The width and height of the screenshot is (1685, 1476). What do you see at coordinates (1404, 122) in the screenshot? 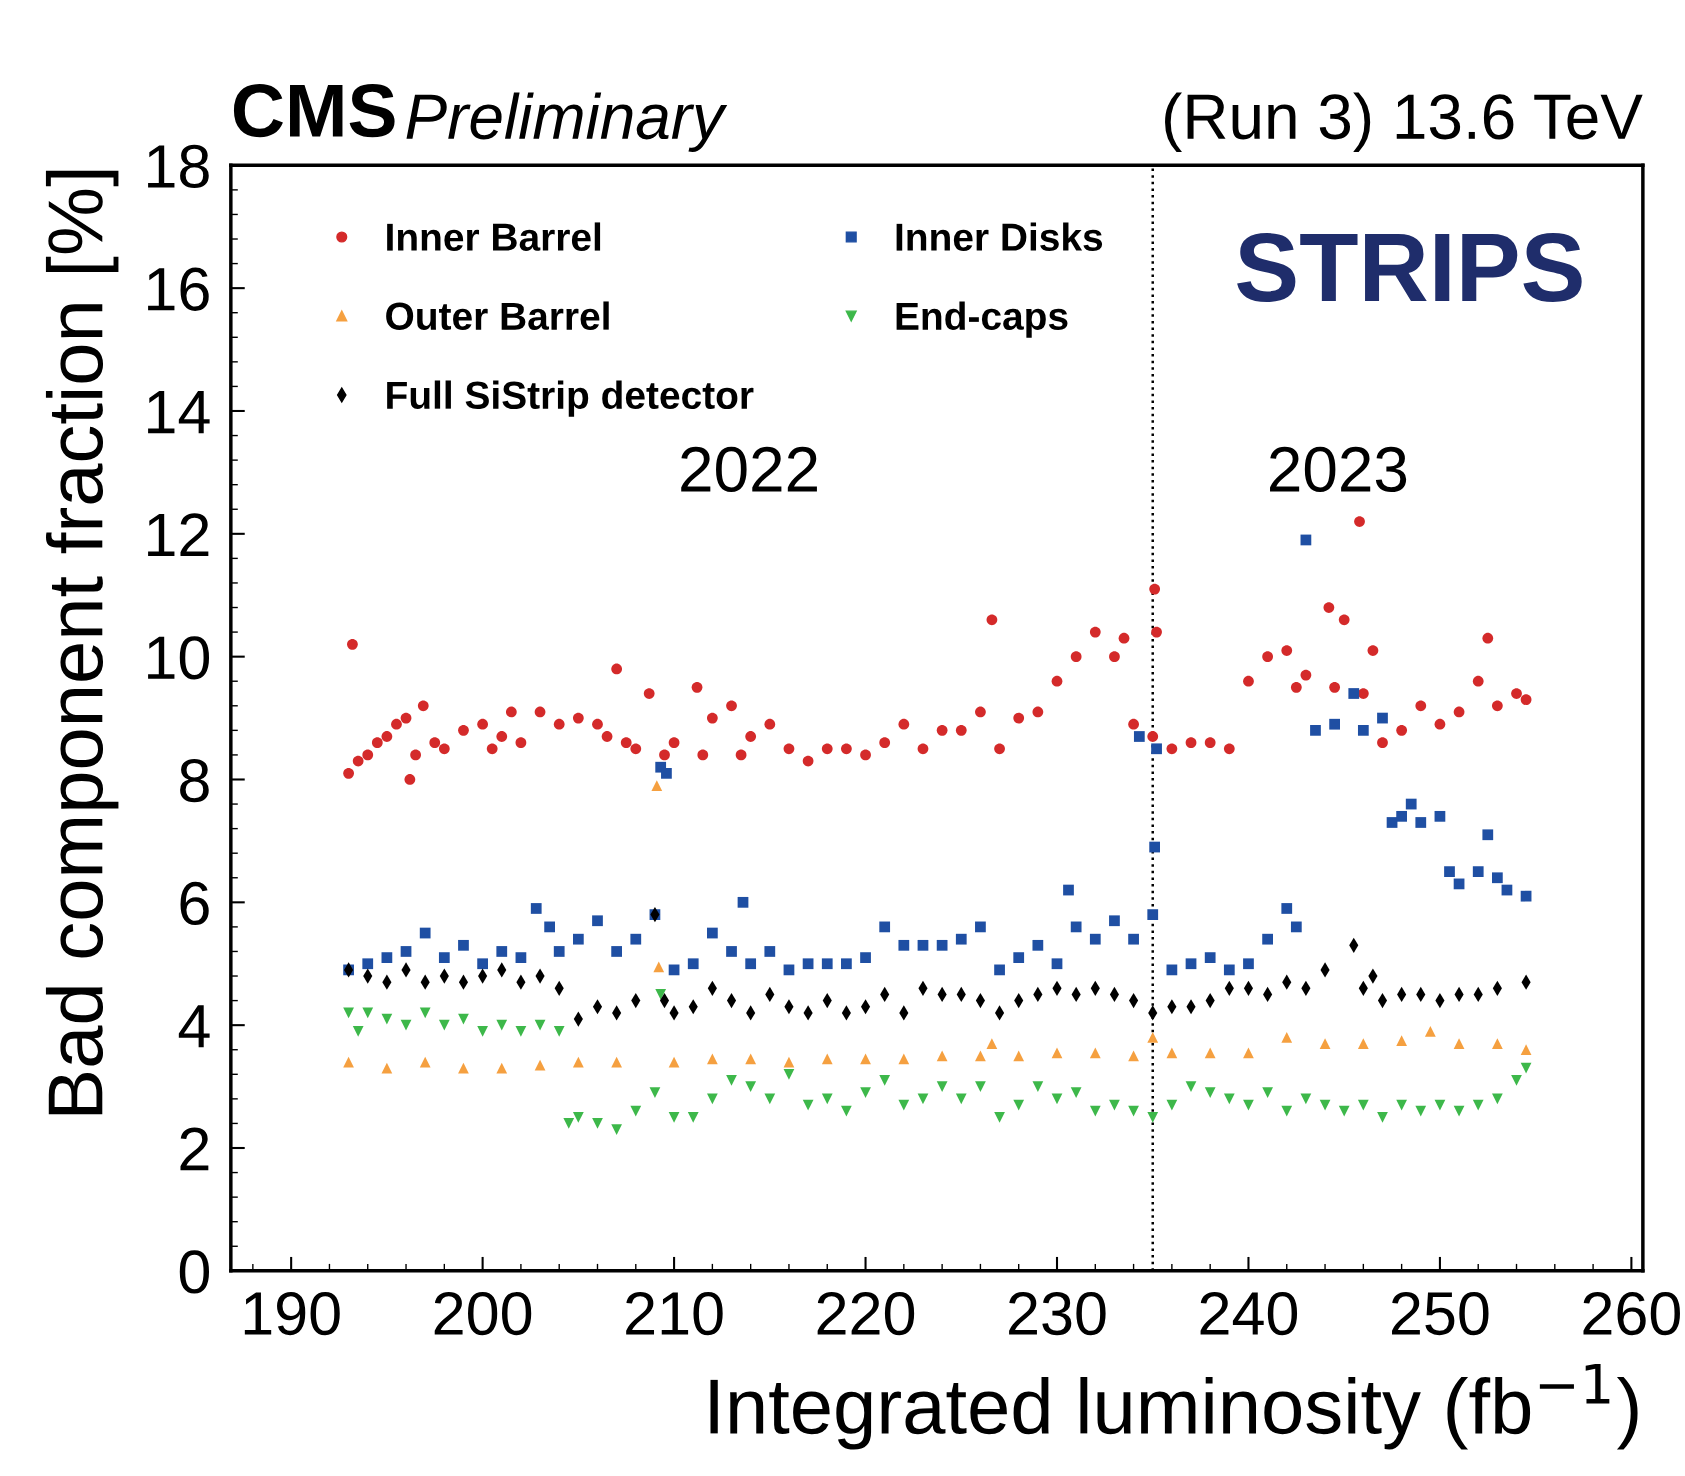
I see `text: (Run 3) 13.6 TeV` at bounding box center [1404, 122].